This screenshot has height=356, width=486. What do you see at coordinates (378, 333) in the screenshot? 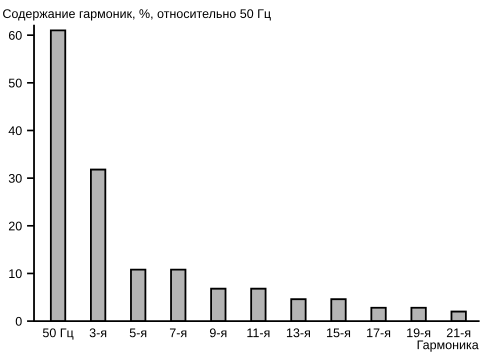
I see `x-tick-label: 17-я` at bounding box center [378, 333].